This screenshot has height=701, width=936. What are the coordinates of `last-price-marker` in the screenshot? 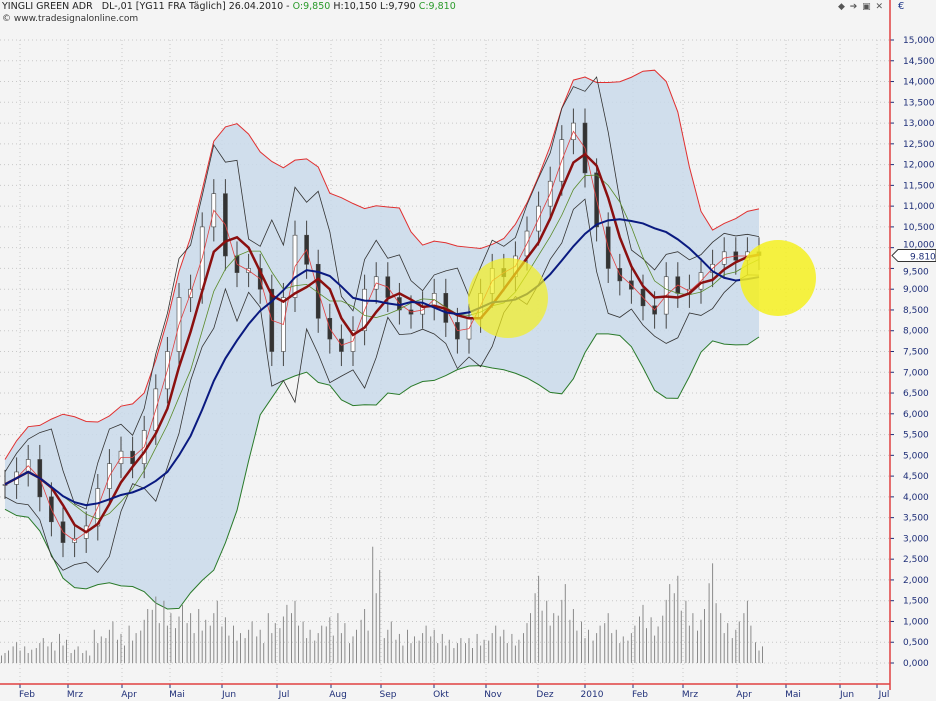 It's located at (913, 256).